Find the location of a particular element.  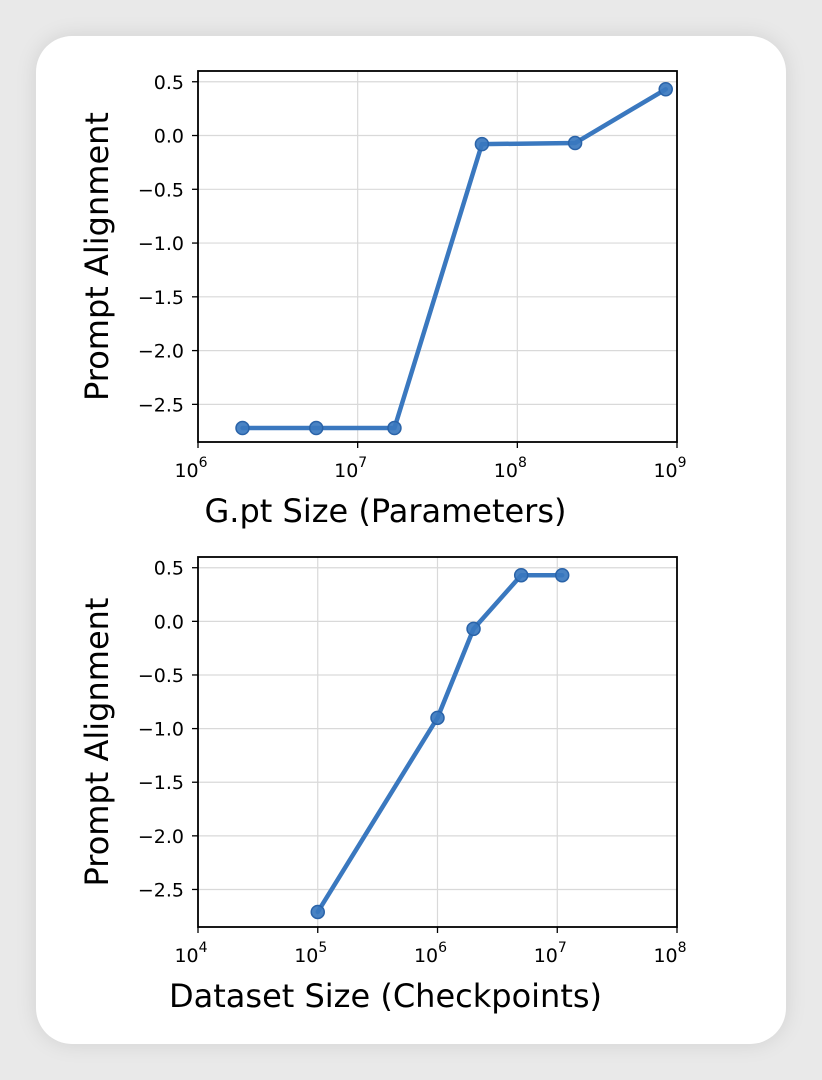

x-tick-exponent: 9 is located at coordinates (682, 463).